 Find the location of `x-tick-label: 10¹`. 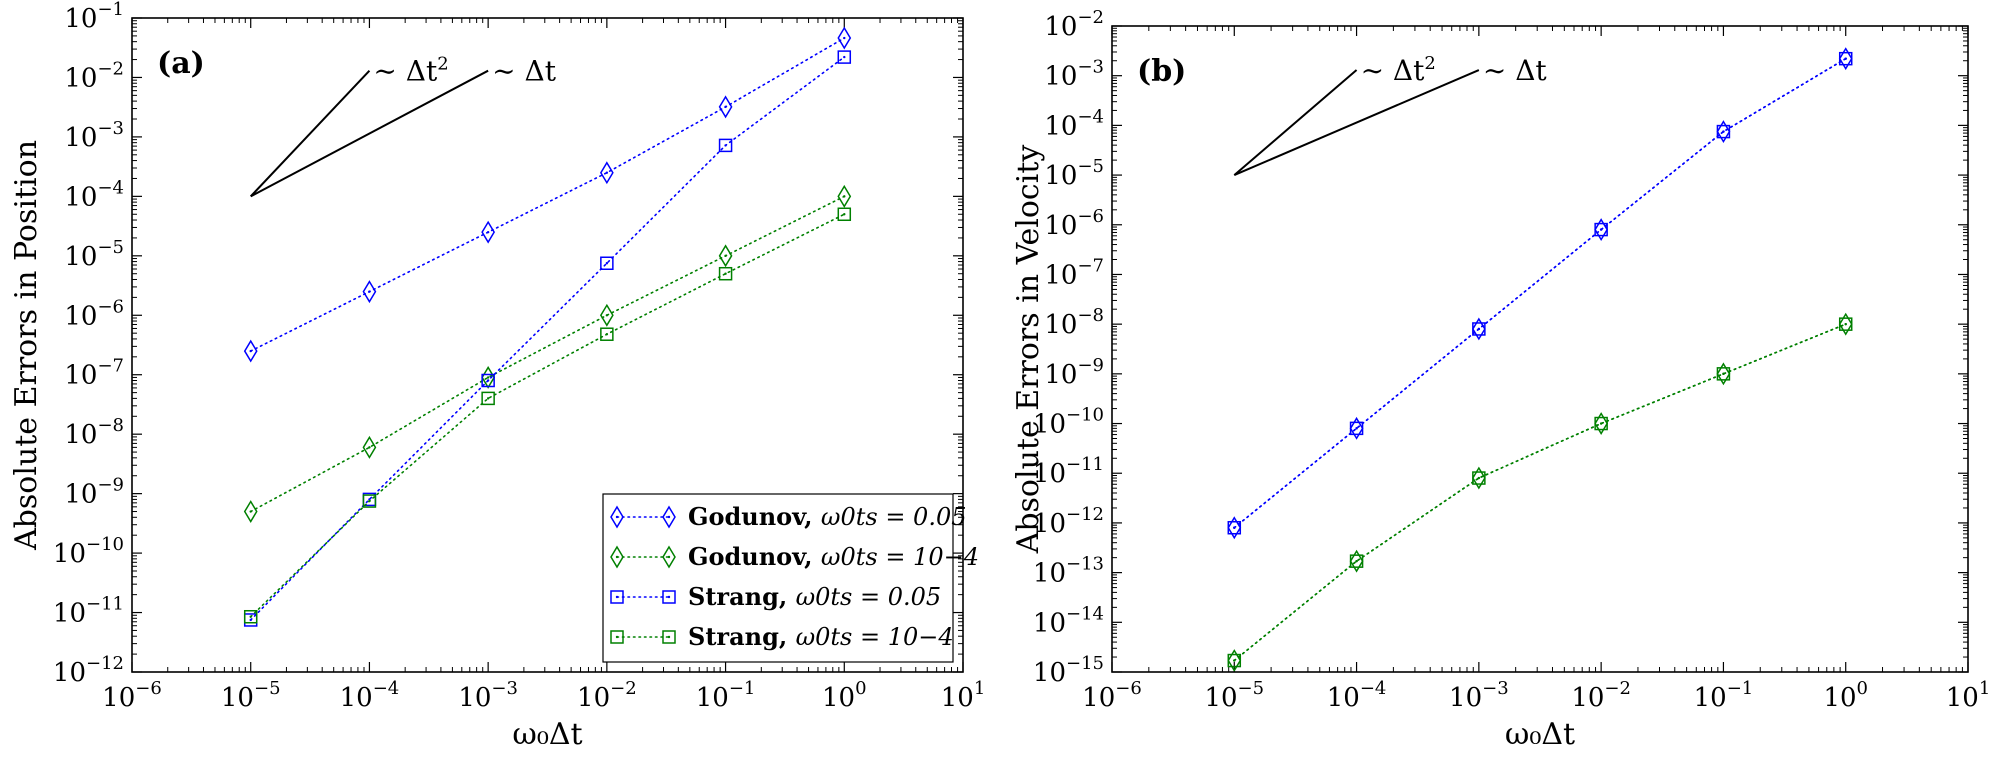

x-tick-label: 10¹ is located at coordinates (963, 695).